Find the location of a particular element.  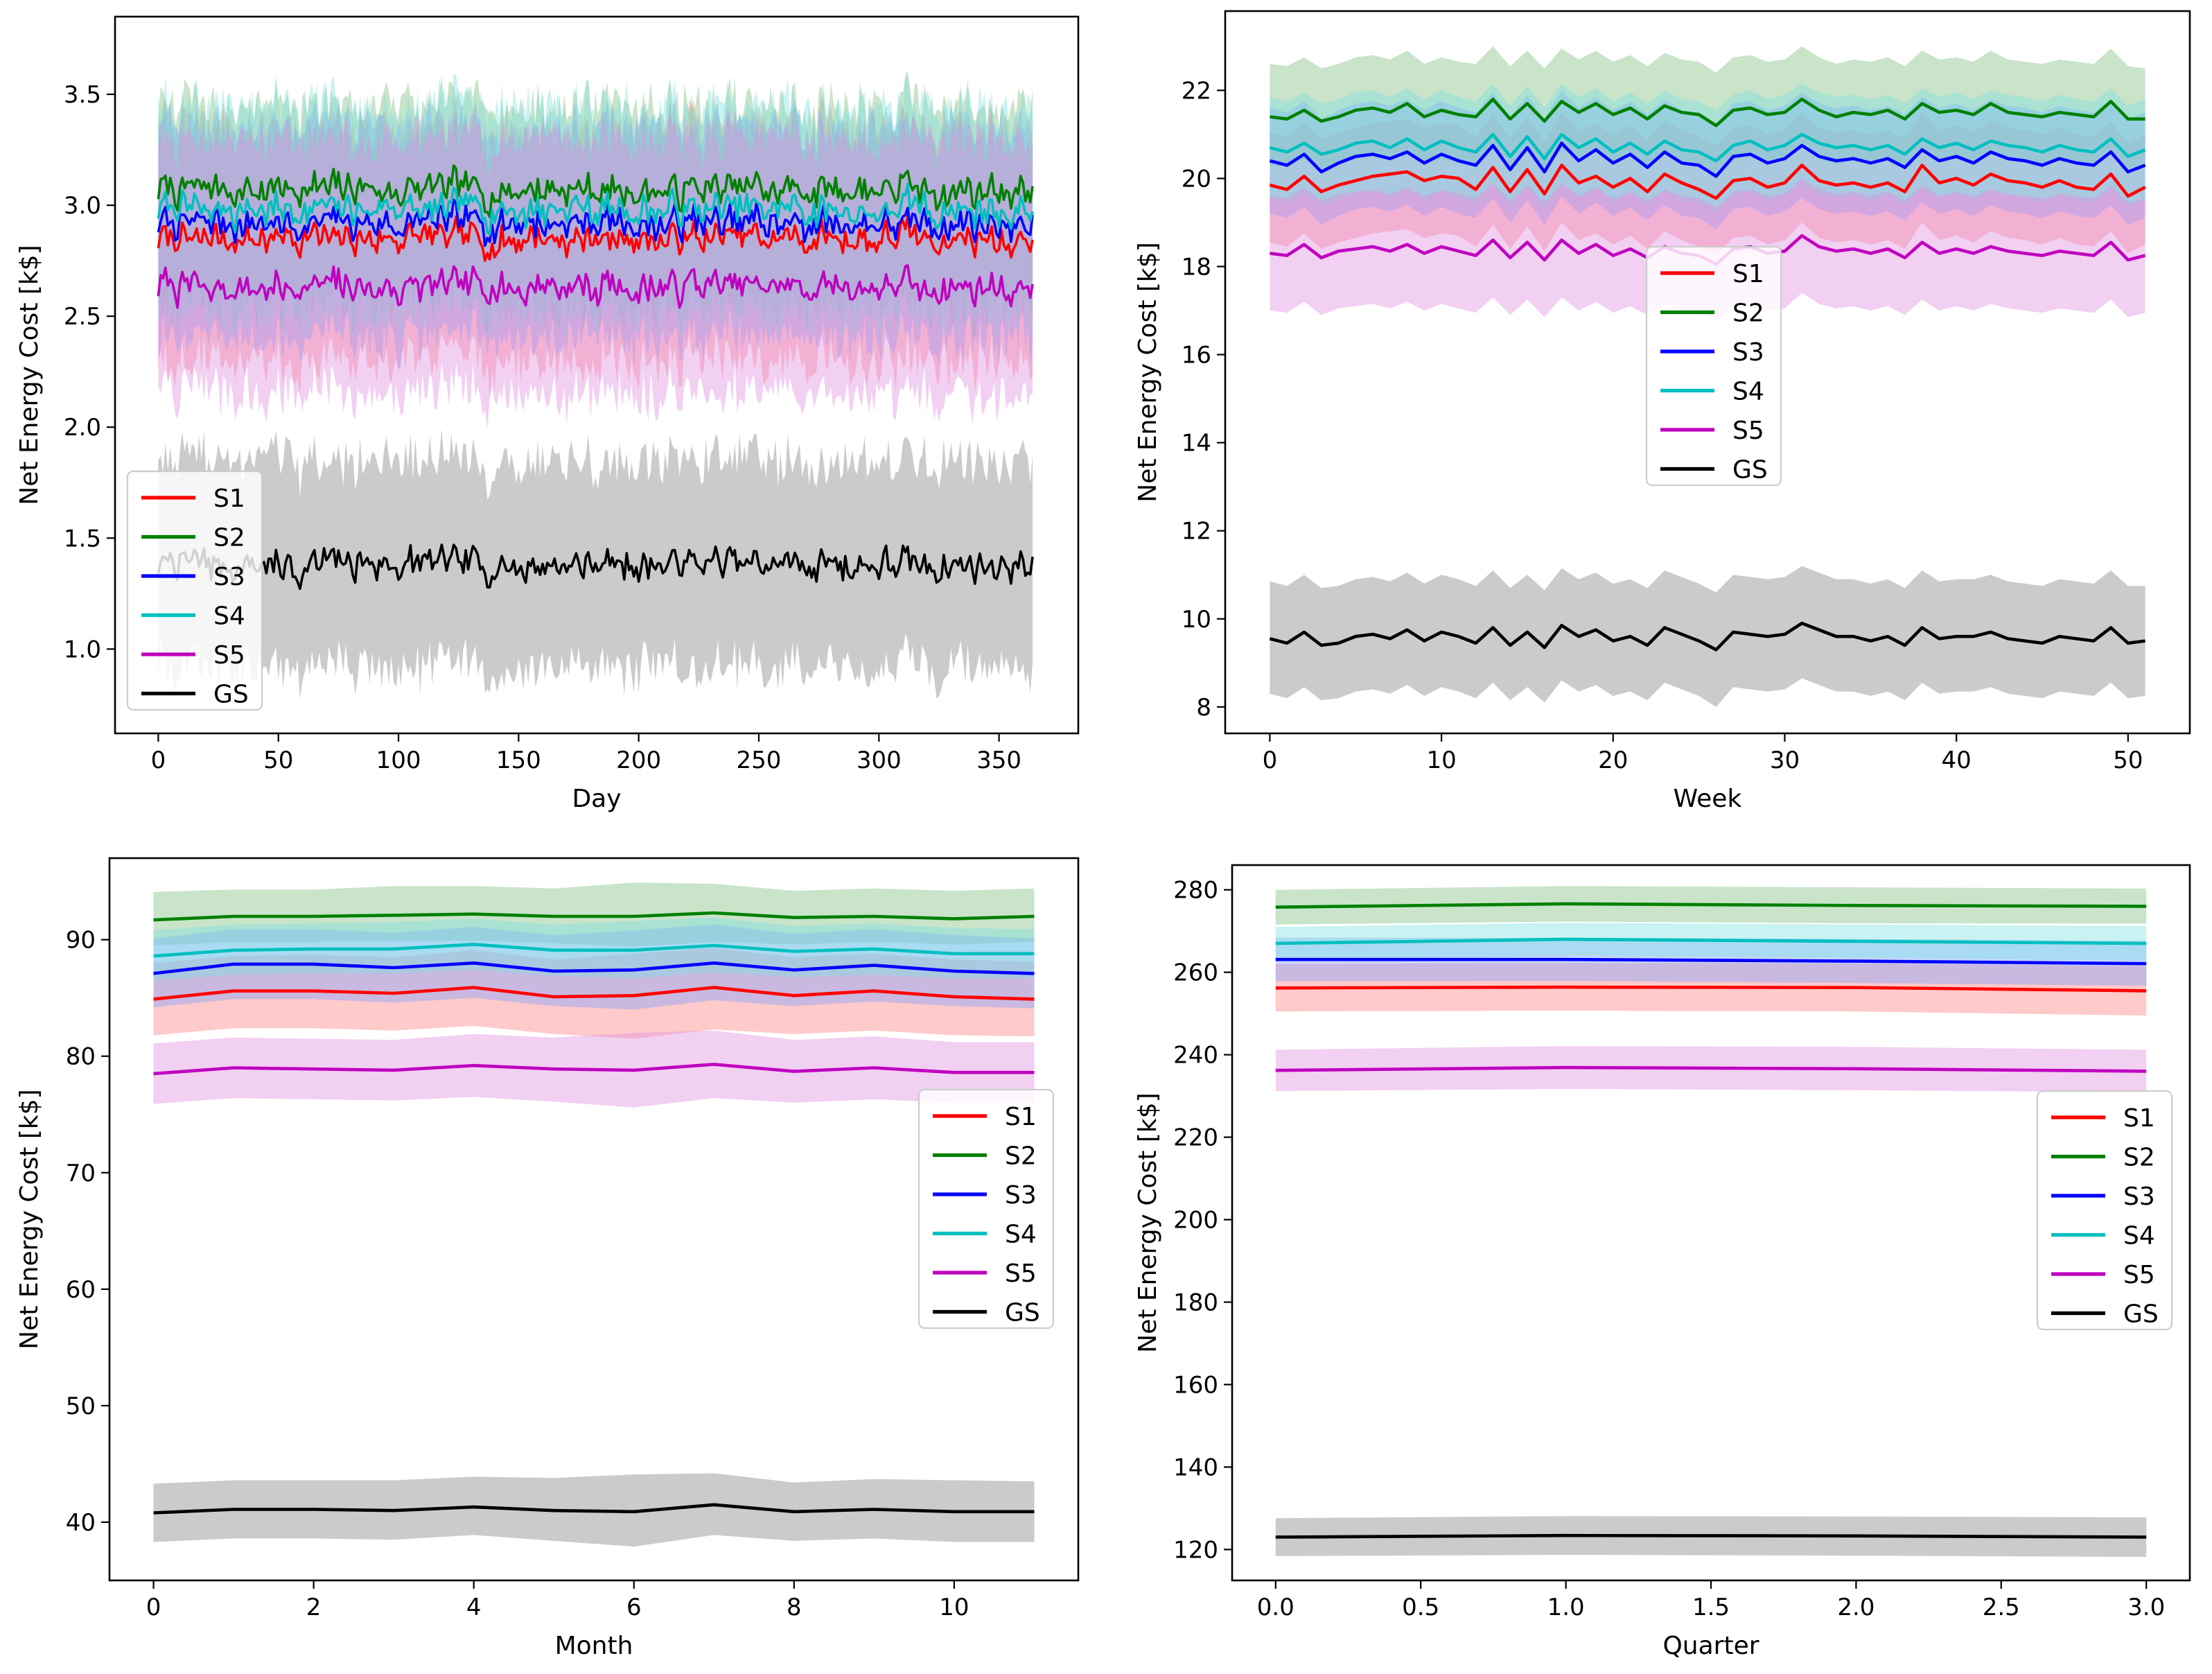

y-tick-label: 14 is located at coordinates (1196, 443).